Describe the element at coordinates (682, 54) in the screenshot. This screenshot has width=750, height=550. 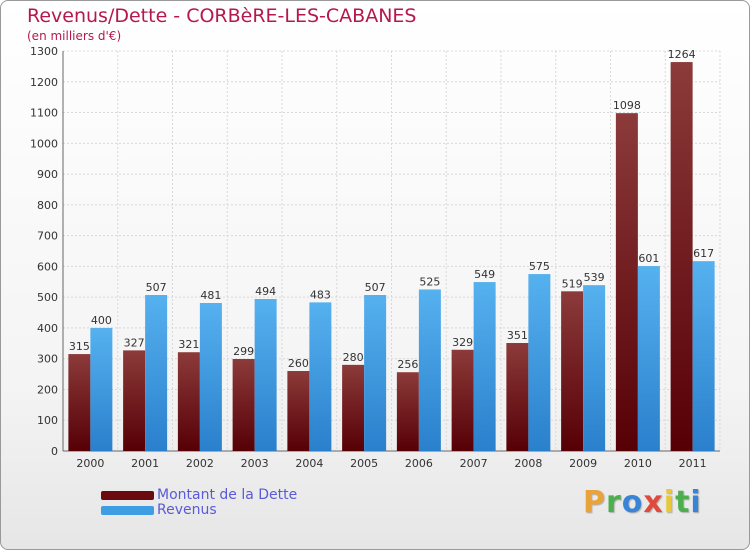
I see `data-label-dette: 1264` at that location.